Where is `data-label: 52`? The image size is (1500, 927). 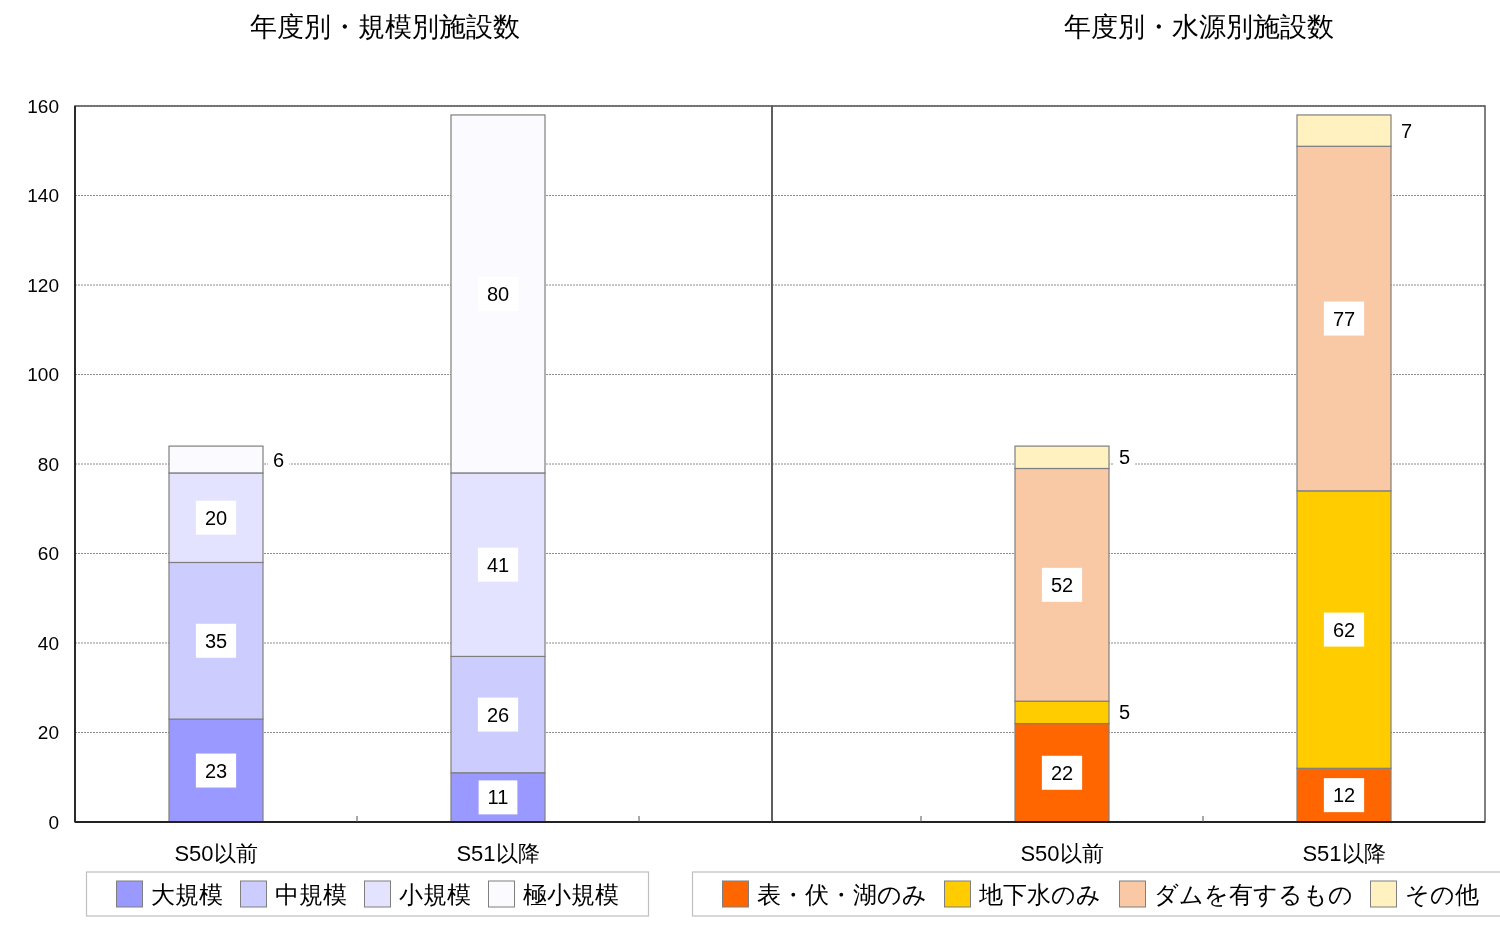 data-label: 52 is located at coordinates (1062, 584).